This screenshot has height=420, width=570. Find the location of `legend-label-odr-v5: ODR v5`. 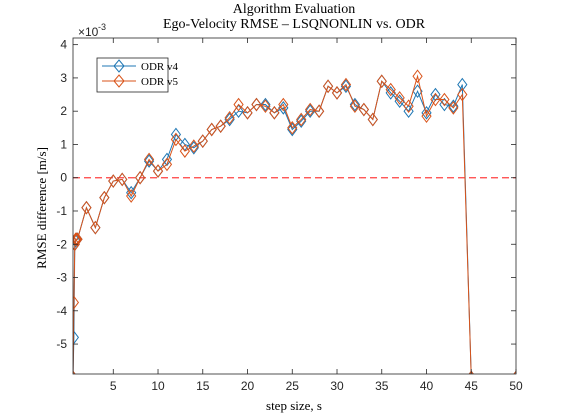

legend-label-odr-v5: ODR v5 is located at coordinates (159, 82).